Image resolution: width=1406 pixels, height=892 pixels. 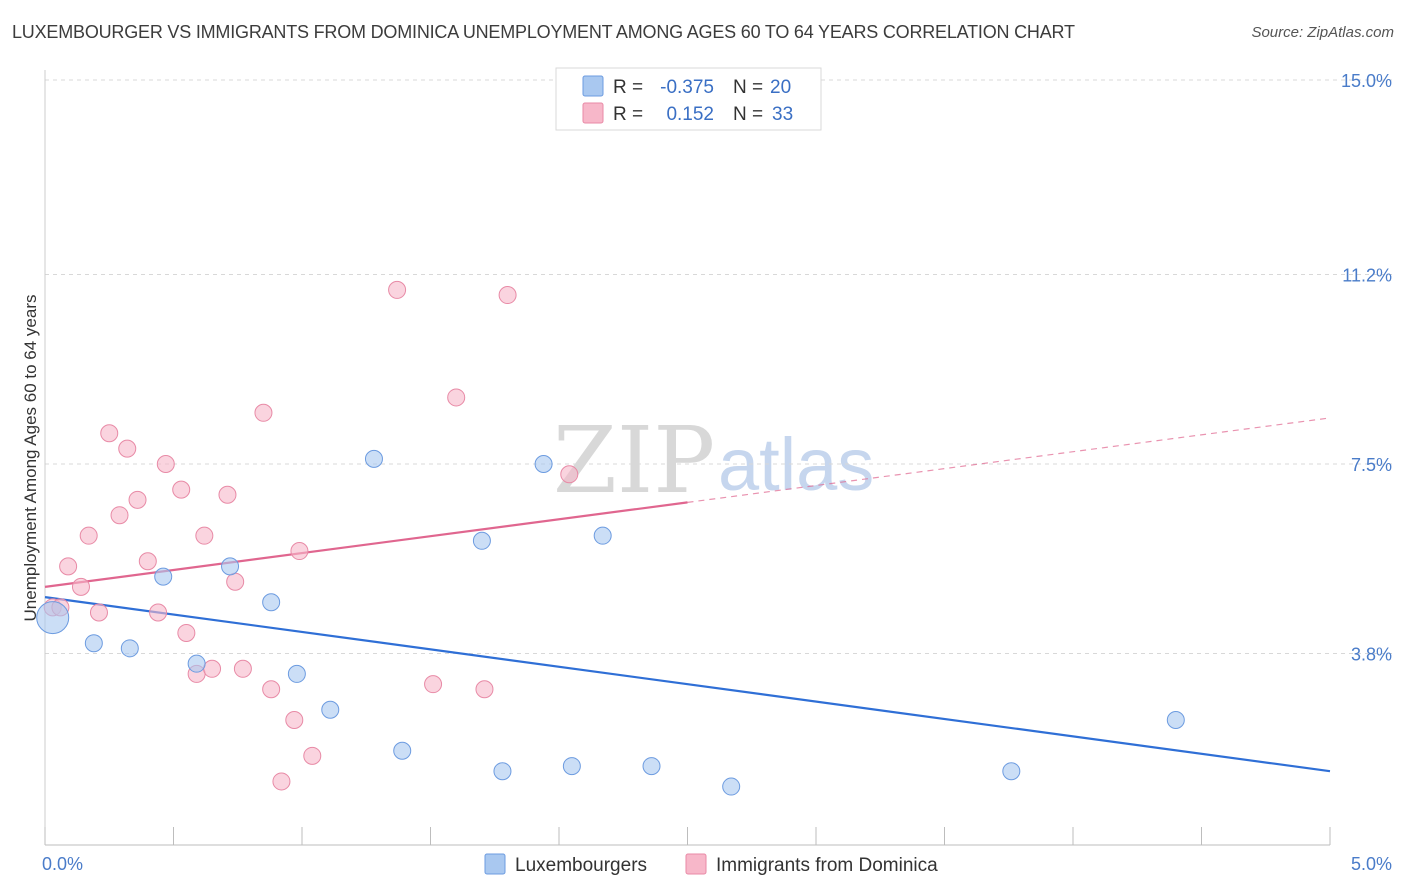 I want to click on x-tick-label-max: 5.0%, so click(x=1371, y=864).